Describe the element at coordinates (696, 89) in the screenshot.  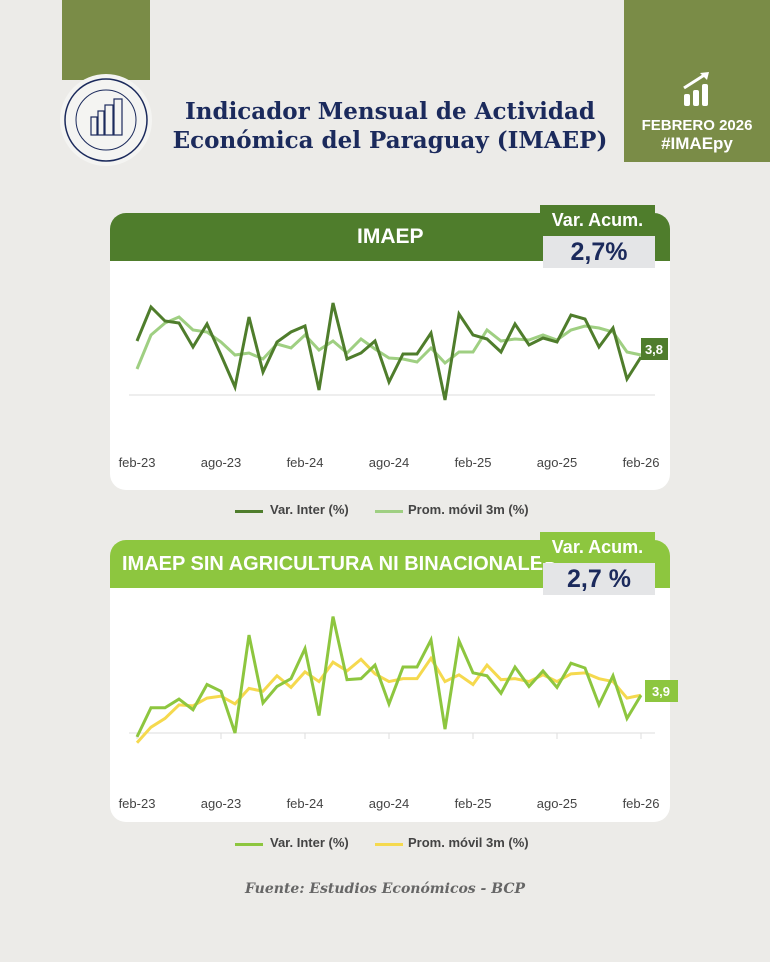
I see `bar-chart-growth-icon` at that location.